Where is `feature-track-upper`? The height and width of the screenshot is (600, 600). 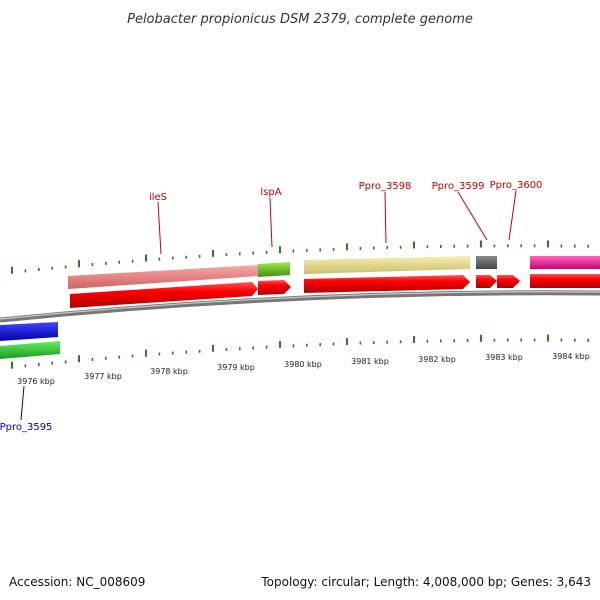 feature-track-upper is located at coordinates (334, 272).